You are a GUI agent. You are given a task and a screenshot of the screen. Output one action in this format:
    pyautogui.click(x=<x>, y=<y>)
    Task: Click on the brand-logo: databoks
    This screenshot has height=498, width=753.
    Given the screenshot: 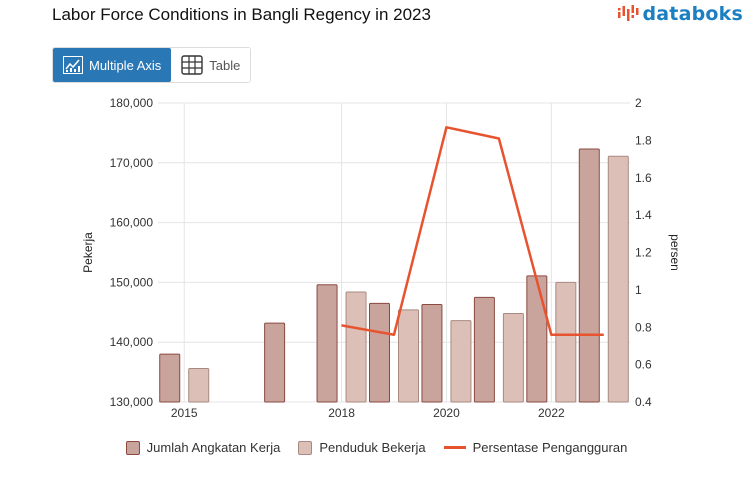 What is the action you would take?
    pyautogui.click(x=680, y=14)
    